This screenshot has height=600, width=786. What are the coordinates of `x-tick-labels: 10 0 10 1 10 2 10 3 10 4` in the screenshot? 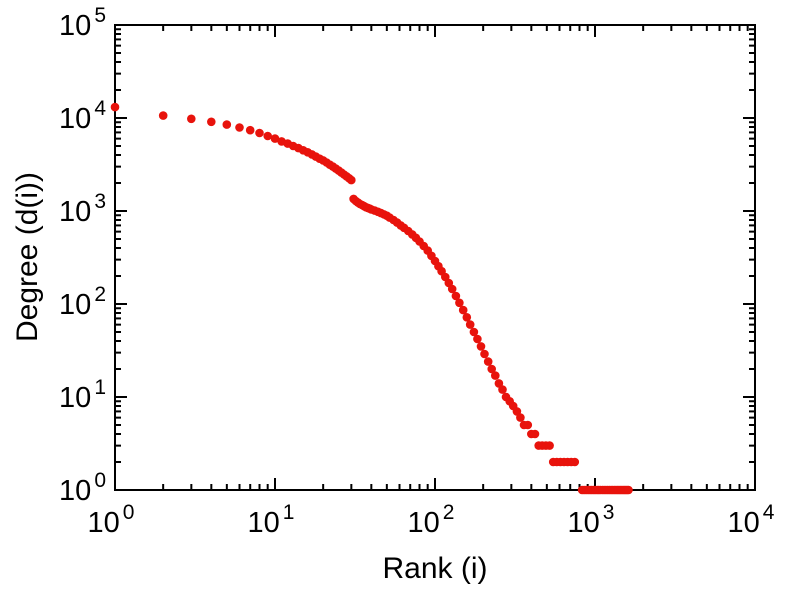 It's located at (431, 520).